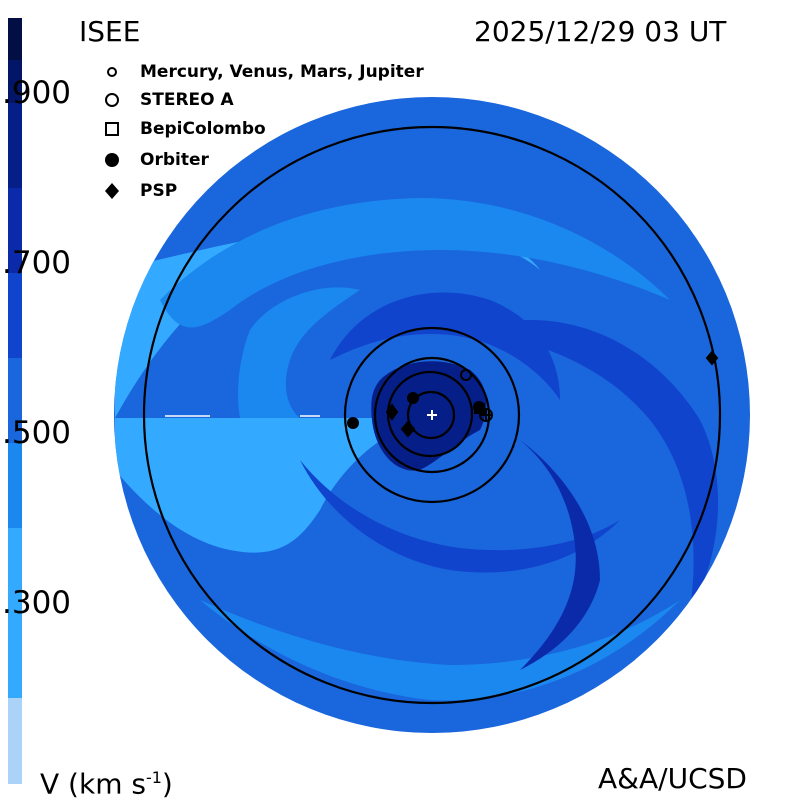 This screenshot has width=800, height=800. What do you see at coordinates (353, 423) in the screenshot?
I see `orbiter-marker` at bounding box center [353, 423].